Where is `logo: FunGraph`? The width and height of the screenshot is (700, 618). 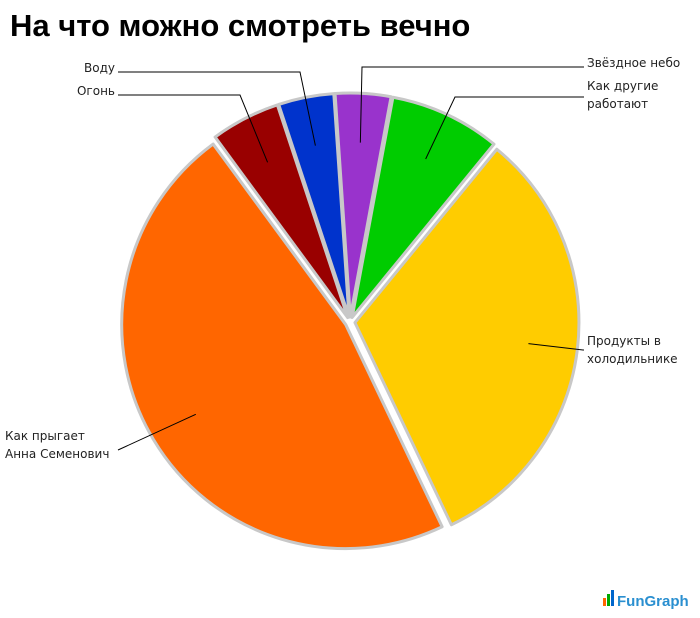 logo: FunGraph is located at coordinates (646, 600).